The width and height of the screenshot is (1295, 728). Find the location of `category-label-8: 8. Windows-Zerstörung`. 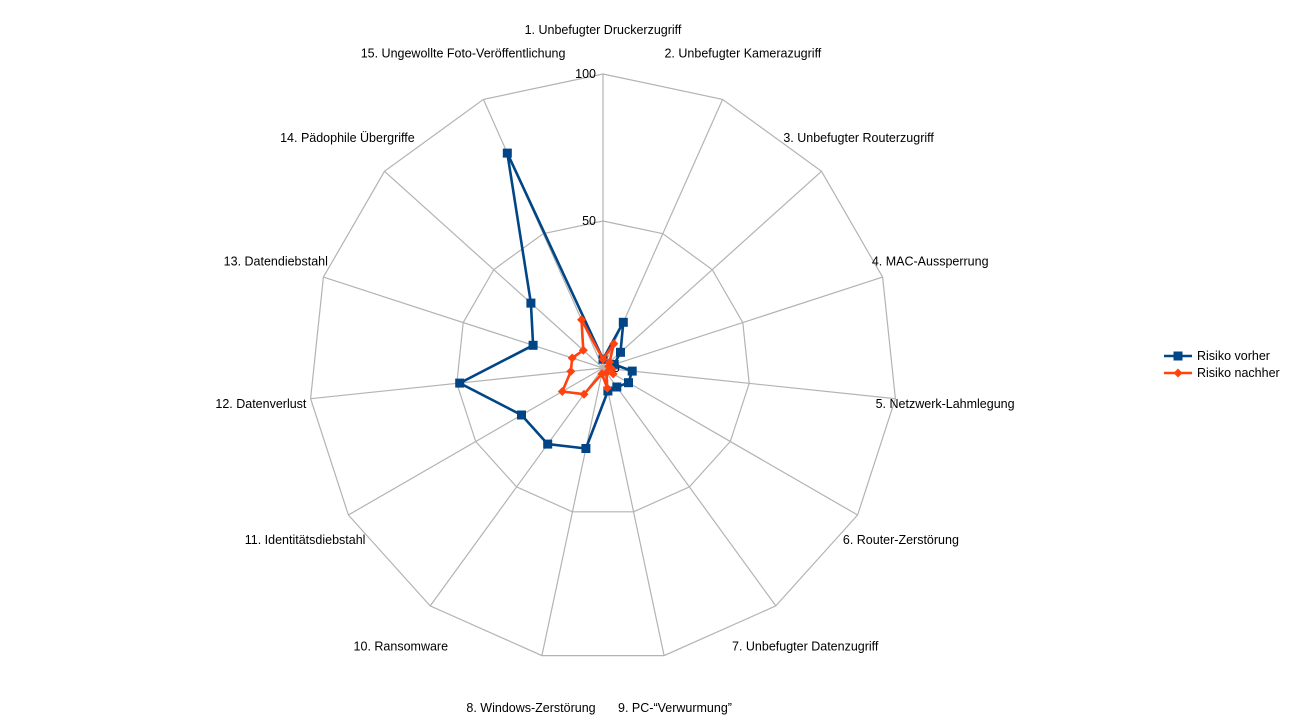

category-label-8: 8. Windows-Zerstörung is located at coordinates (530, 708).